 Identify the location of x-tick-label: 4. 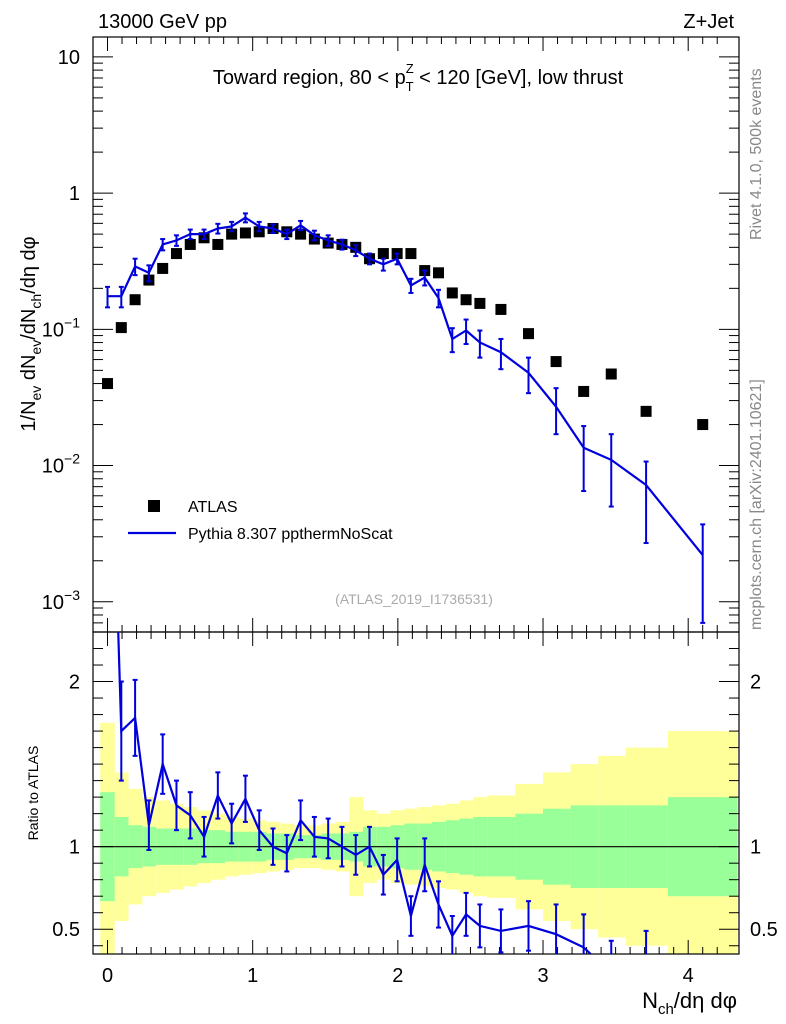
(688, 976).